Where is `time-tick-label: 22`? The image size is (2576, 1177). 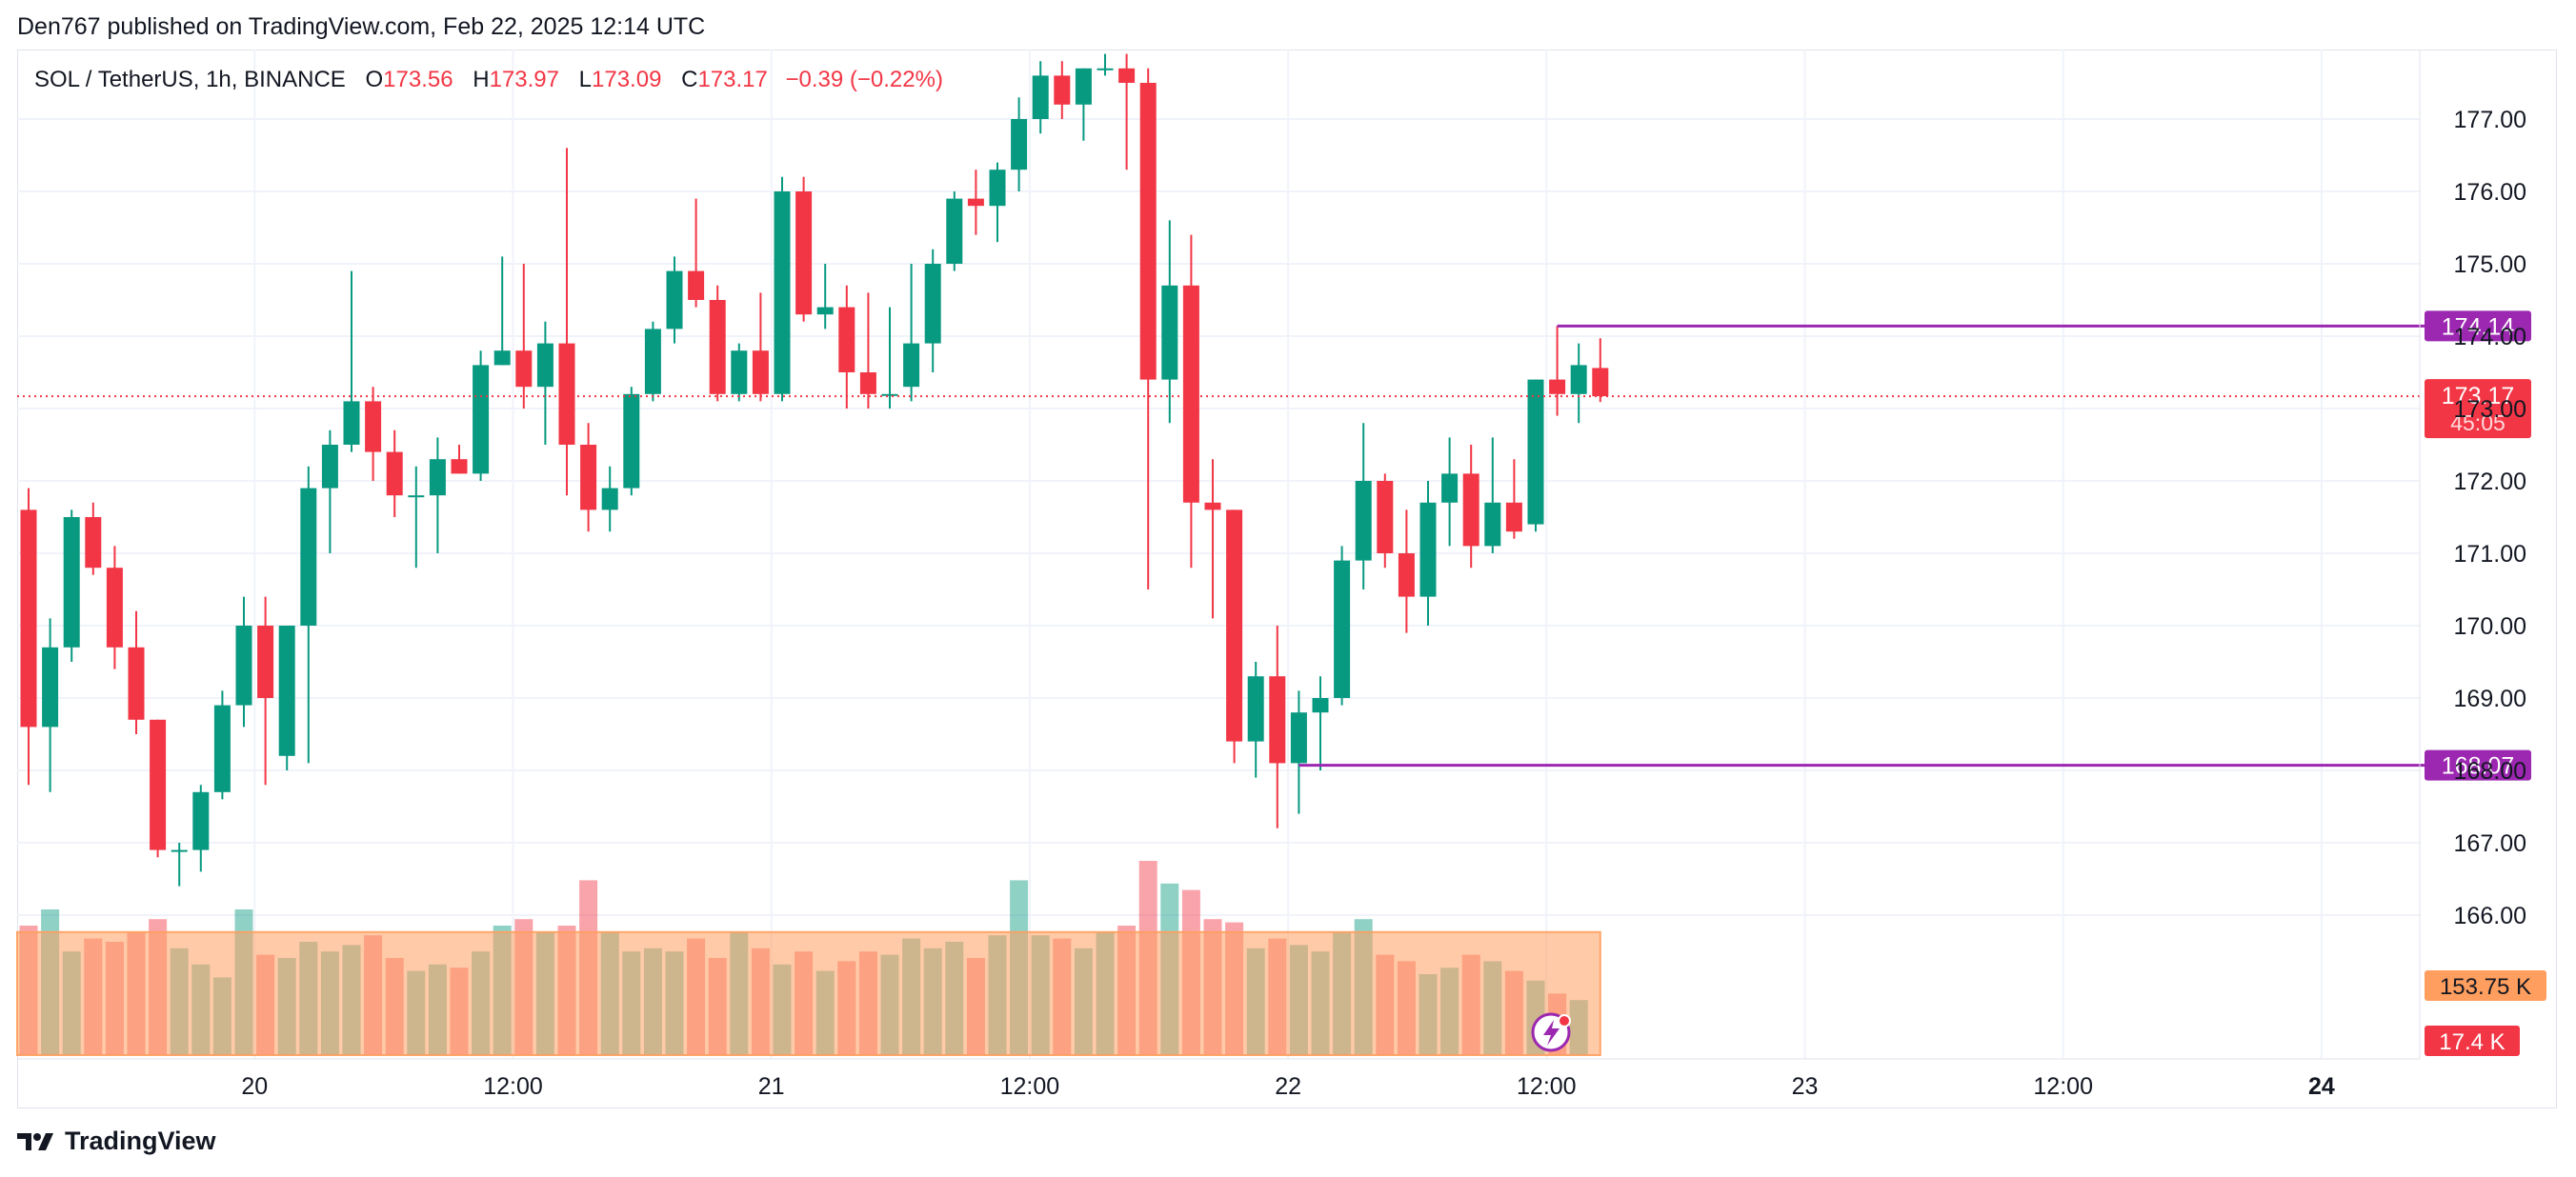 time-tick-label: 22 is located at coordinates (1288, 1086).